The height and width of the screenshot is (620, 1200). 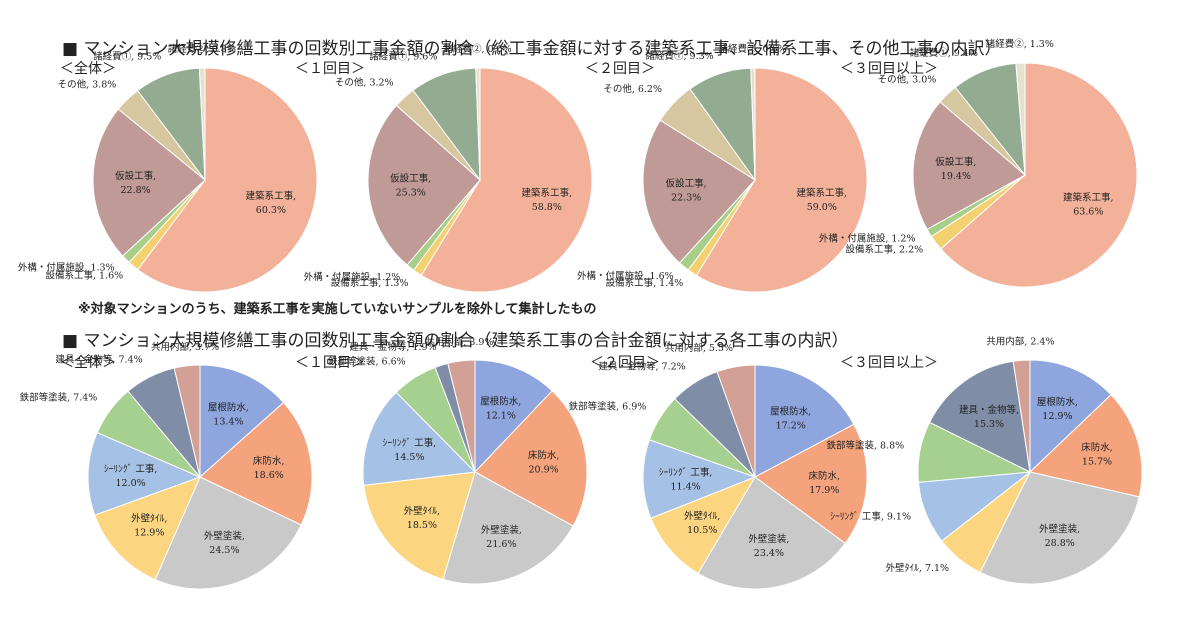 I want to click on slice-value-label: 15.7%, so click(x=1097, y=462).